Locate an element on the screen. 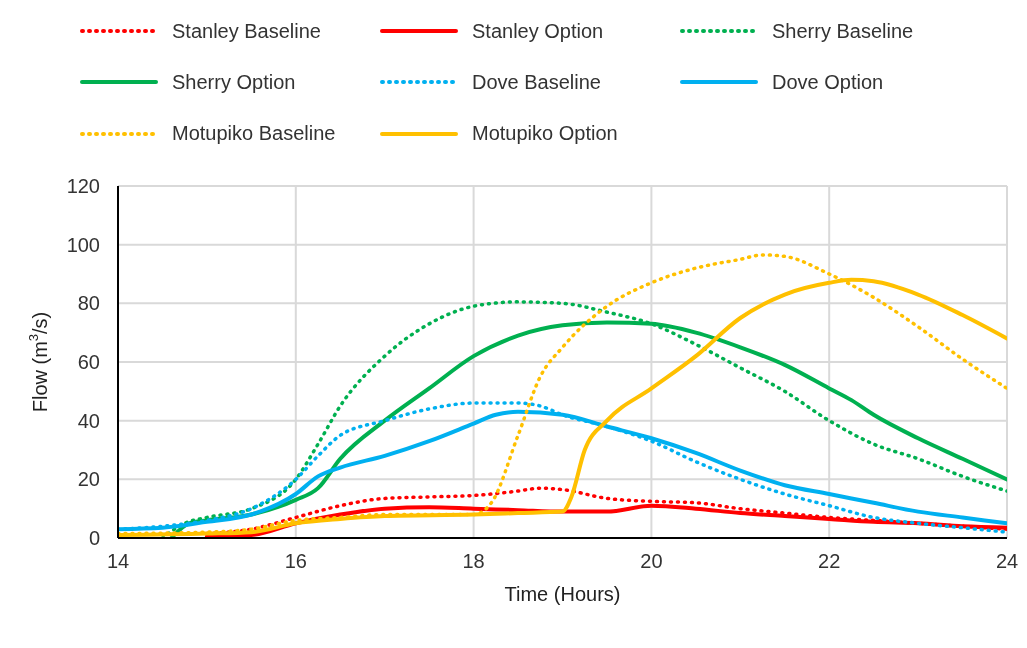 This screenshot has height=648, width=1027. legend-label: Stanley Option is located at coordinates (538, 31).